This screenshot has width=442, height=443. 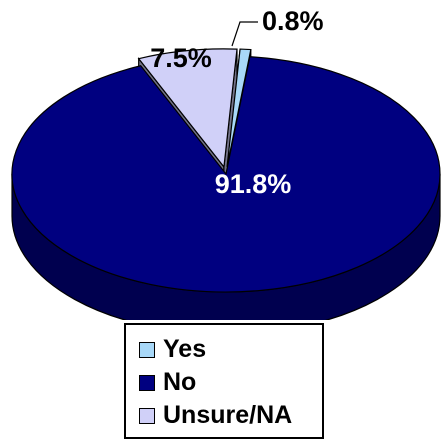 What do you see at coordinates (230, 382) in the screenshot?
I see `legend-item-no: No` at bounding box center [230, 382].